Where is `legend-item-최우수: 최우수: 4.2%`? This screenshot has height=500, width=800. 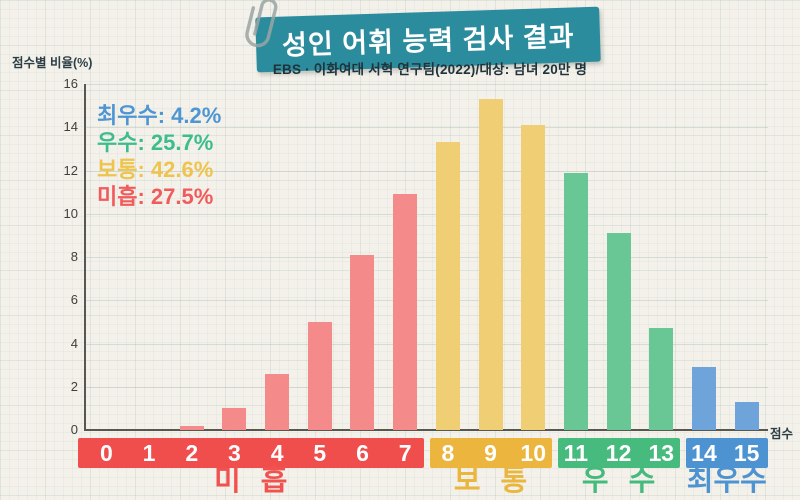 legend-item-최우수: 최우수: 4.2% is located at coordinates (159, 115).